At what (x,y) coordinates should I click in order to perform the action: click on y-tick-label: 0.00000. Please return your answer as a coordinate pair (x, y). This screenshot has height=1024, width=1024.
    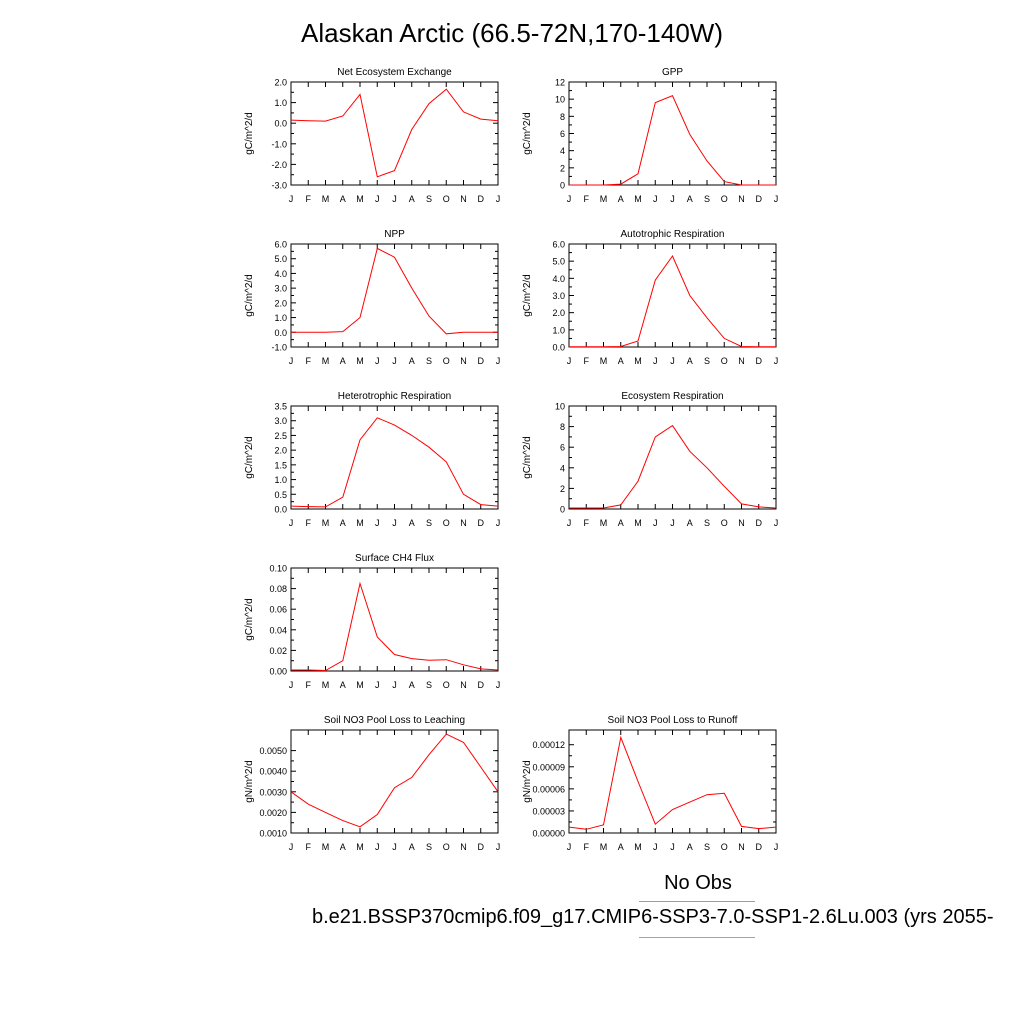
    Looking at the image, I should click on (548, 834).